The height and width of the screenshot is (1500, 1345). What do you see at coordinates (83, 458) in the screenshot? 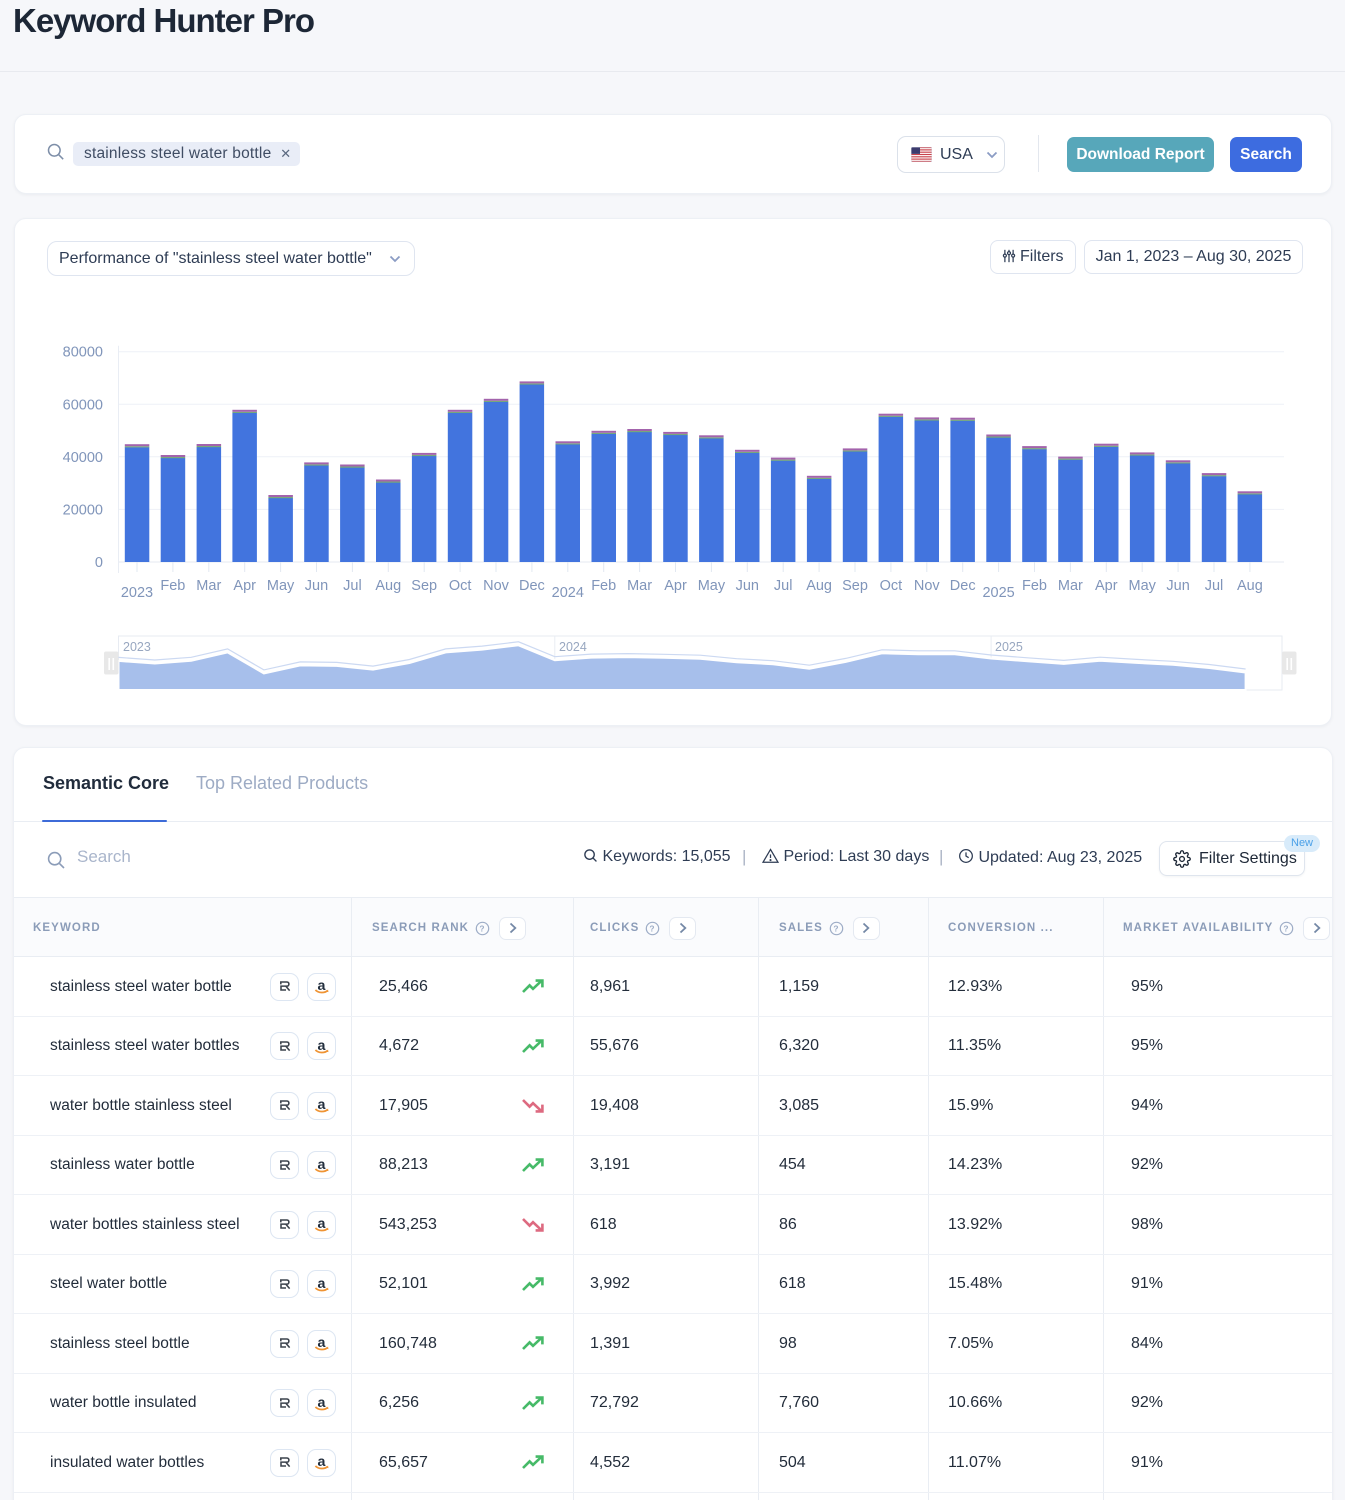
I see `svg-text: 40000` at bounding box center [83, 458].